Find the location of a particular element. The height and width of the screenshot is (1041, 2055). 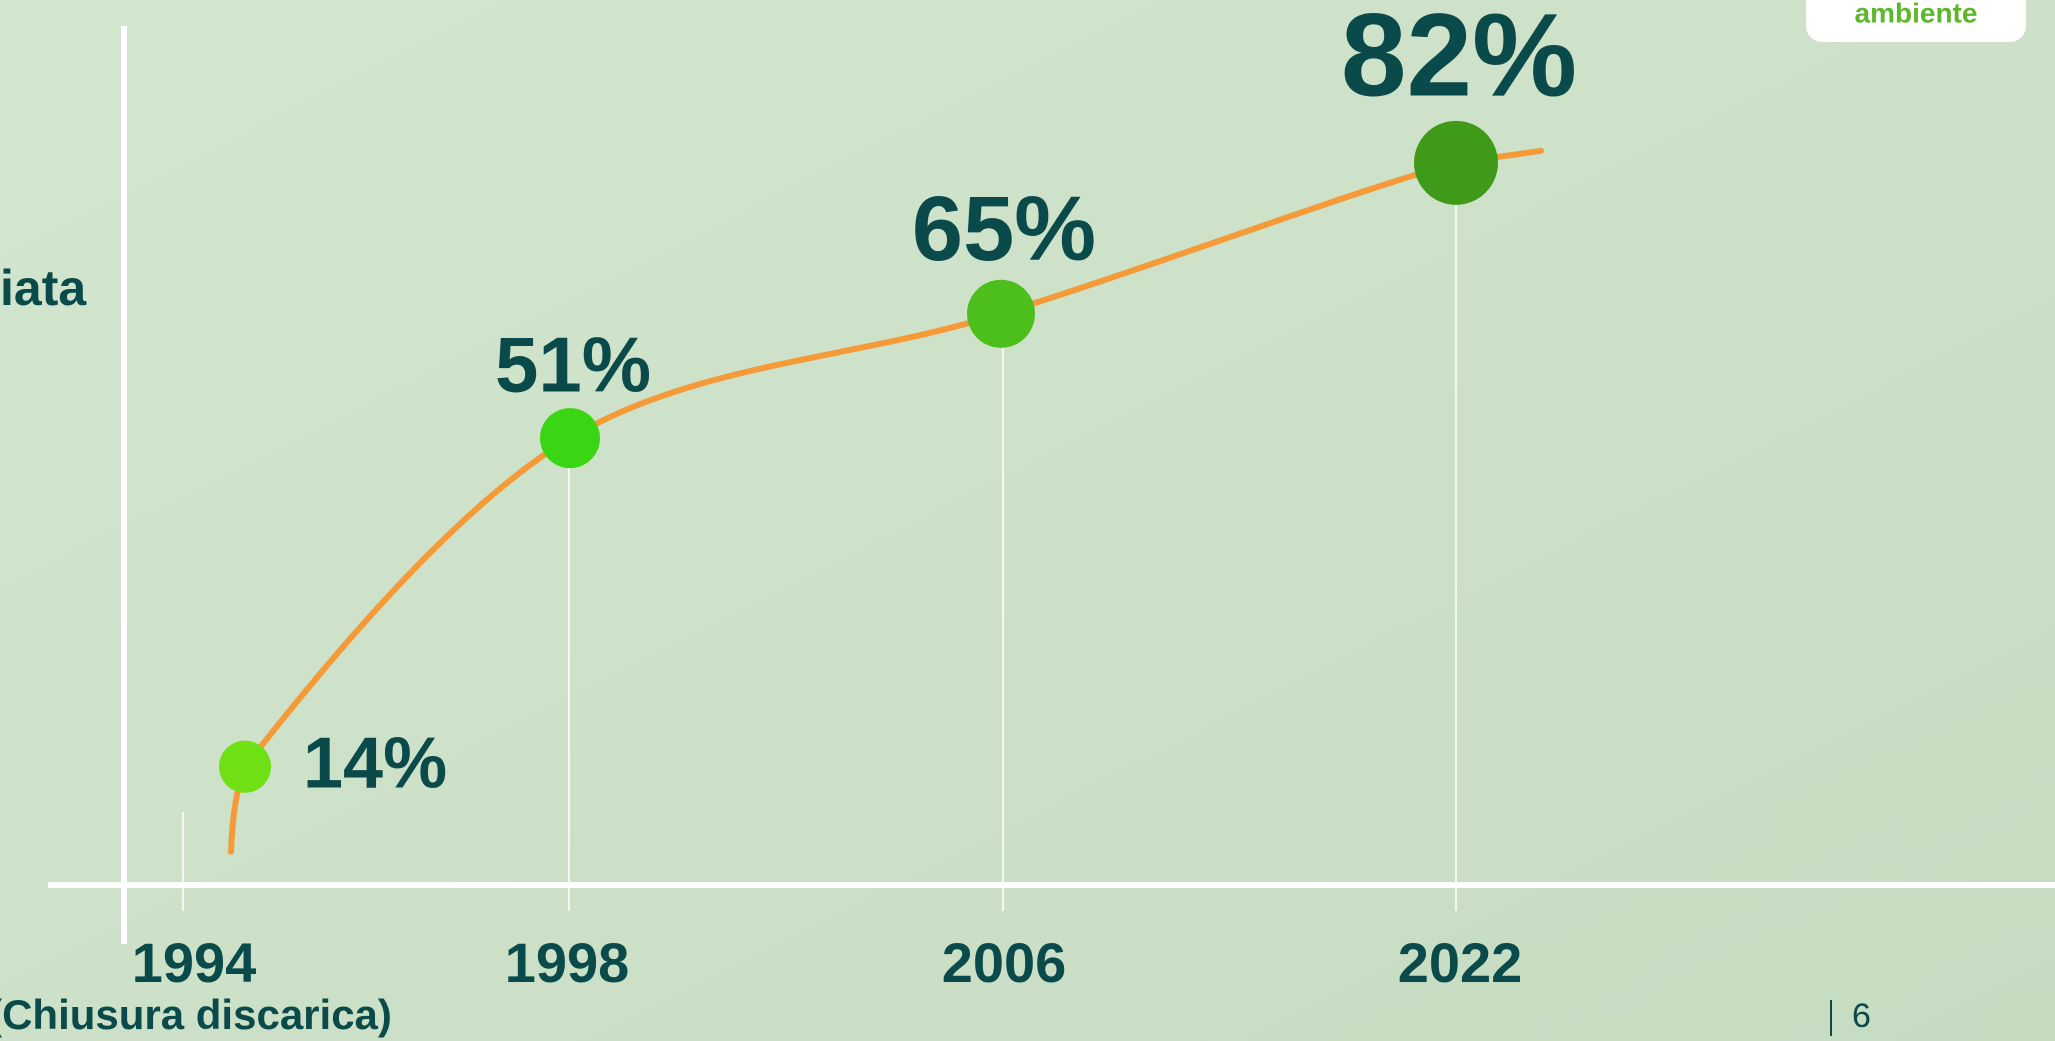

value-label: 82% is located at coordinates (1459, 60).